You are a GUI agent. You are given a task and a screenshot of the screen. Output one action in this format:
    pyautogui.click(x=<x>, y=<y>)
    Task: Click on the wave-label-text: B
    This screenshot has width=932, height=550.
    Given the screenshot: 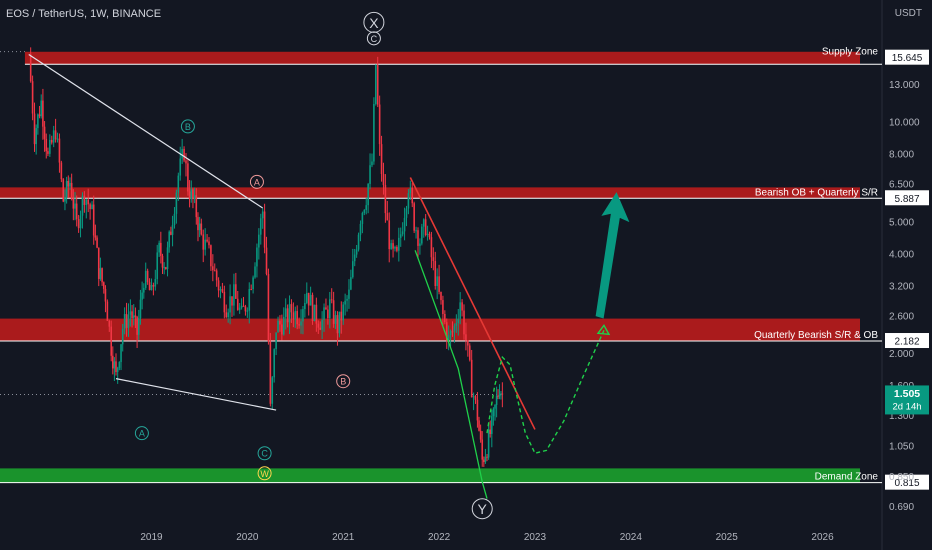 What is the action you would take?
    pyautogui.click(x=188, y=127)
    